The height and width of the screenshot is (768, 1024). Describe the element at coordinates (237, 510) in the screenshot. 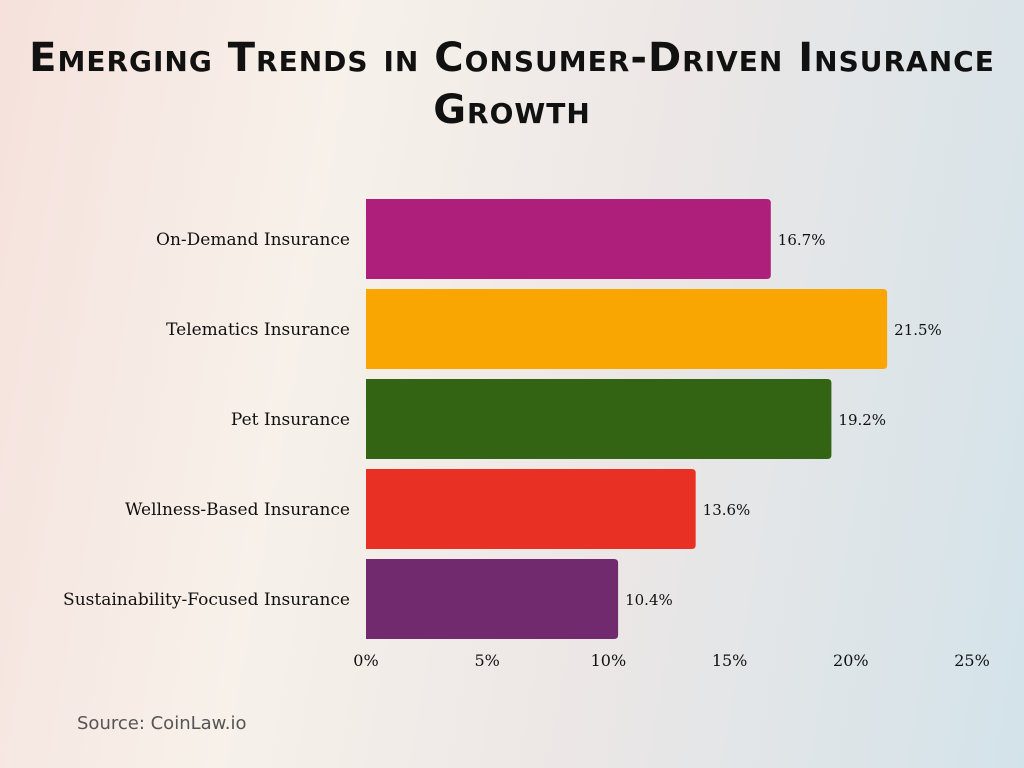

I see `category-label: Wellness-Based Insurance` at that location.